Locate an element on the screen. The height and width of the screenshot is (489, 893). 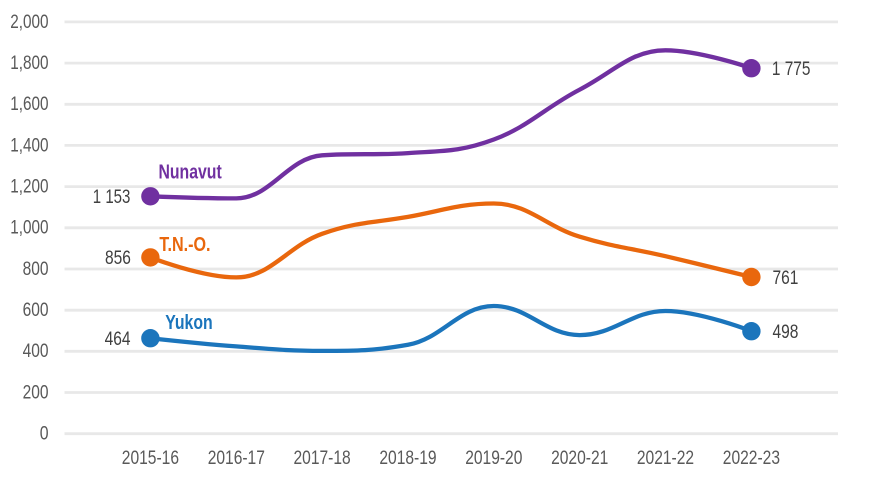
svg-text: 200 is located at coordinates (36, 392).